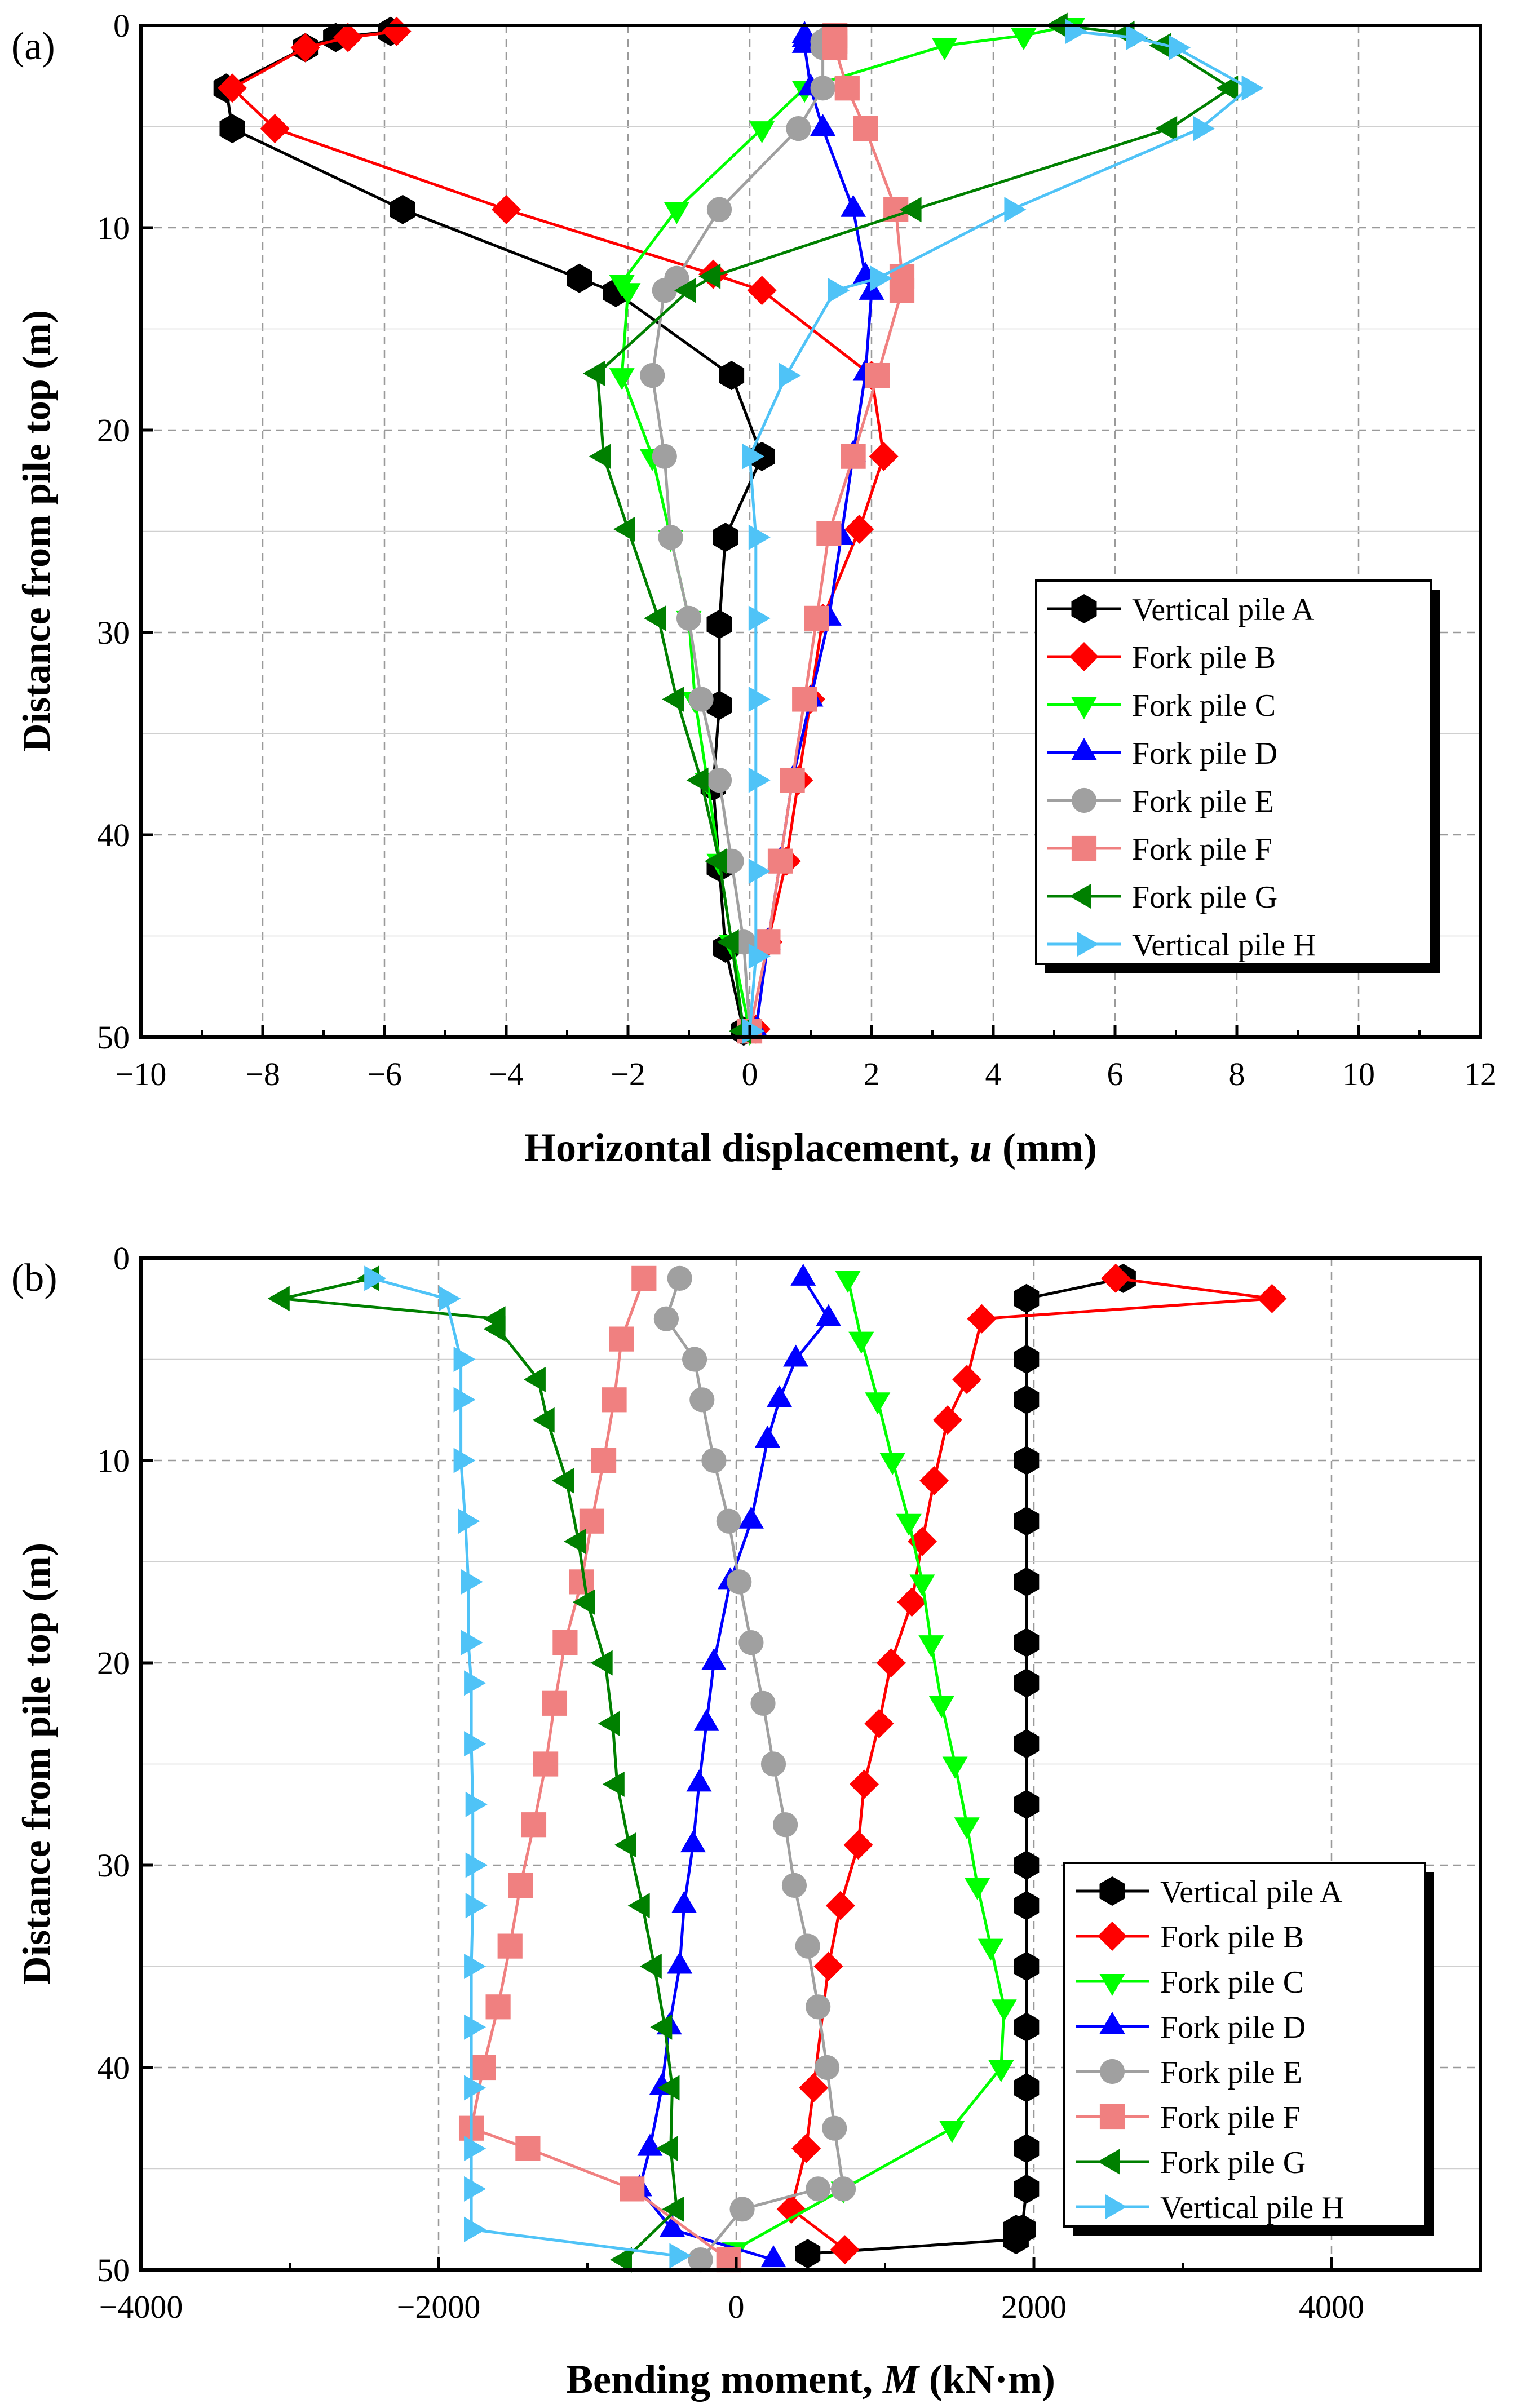 The width and height of the screenshot is (1517, 2408). I want to click on panel-b-legend-vertical-pile-h-marker, so click(1116, 2207).